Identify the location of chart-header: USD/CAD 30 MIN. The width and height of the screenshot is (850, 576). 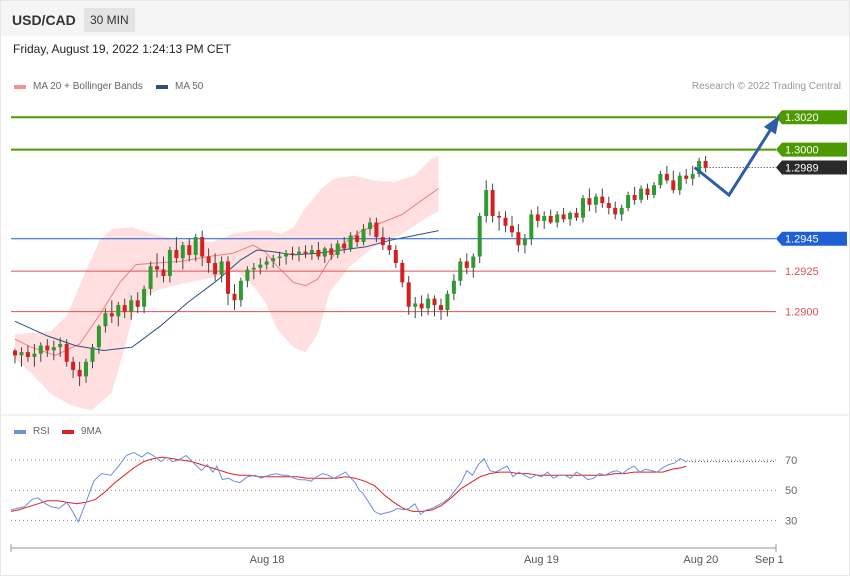
(425, 18).